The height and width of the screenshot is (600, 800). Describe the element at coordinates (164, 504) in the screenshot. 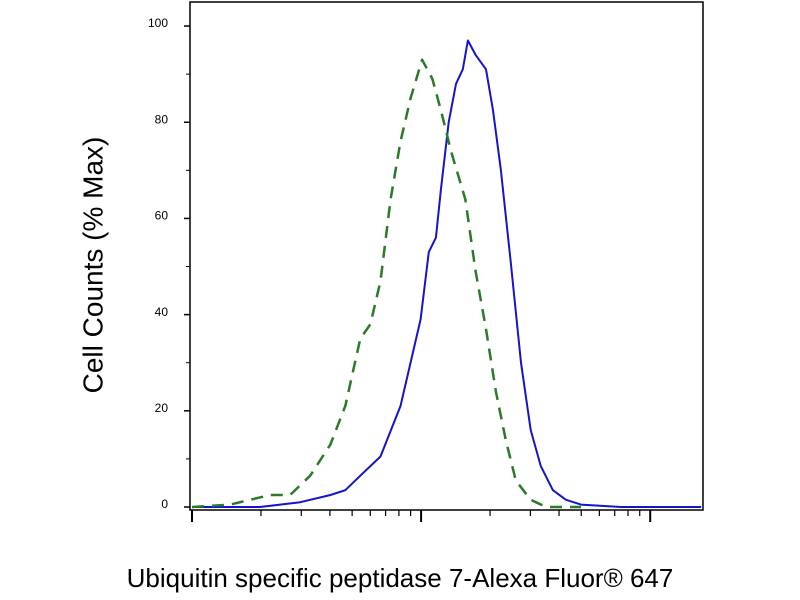

I see `y-tick-label: 0` at that location.